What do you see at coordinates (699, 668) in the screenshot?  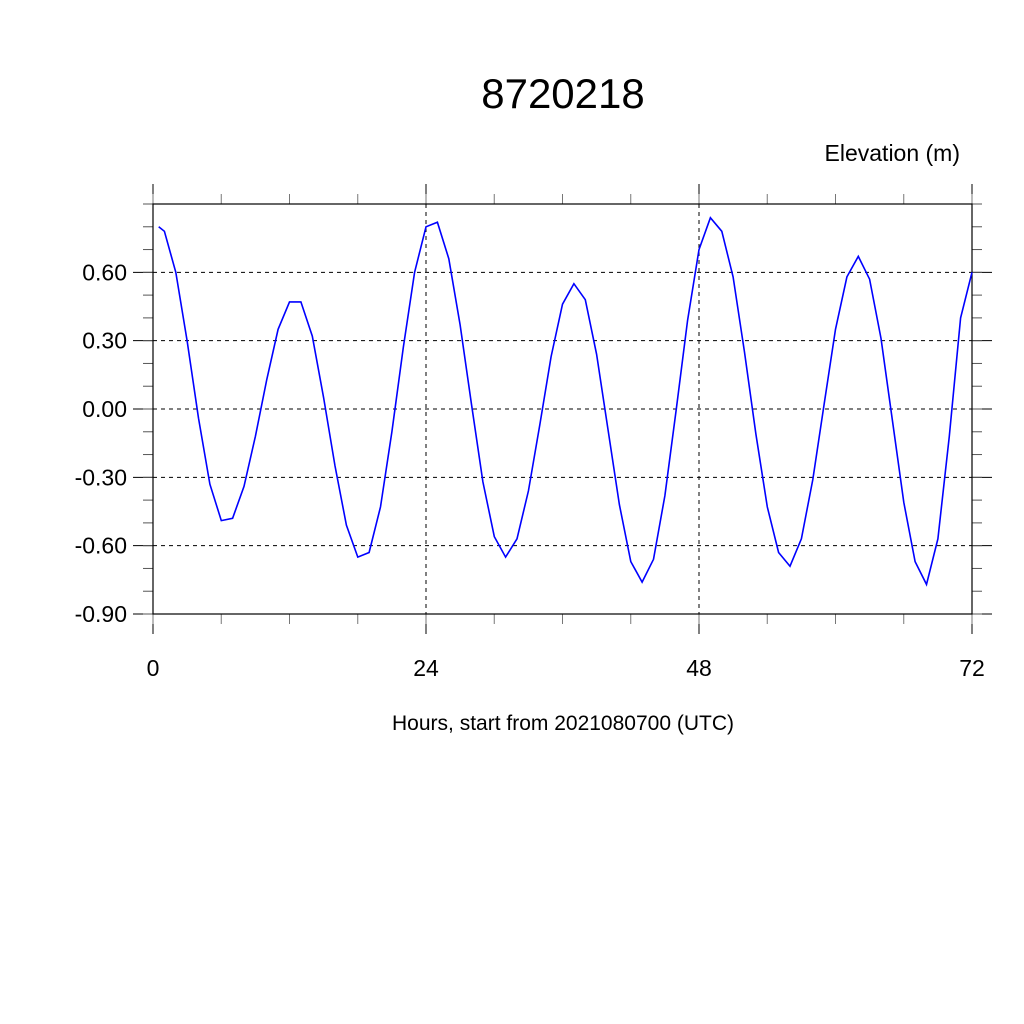 I see `x-tick-label: 48` at bounding box center [699, 668].